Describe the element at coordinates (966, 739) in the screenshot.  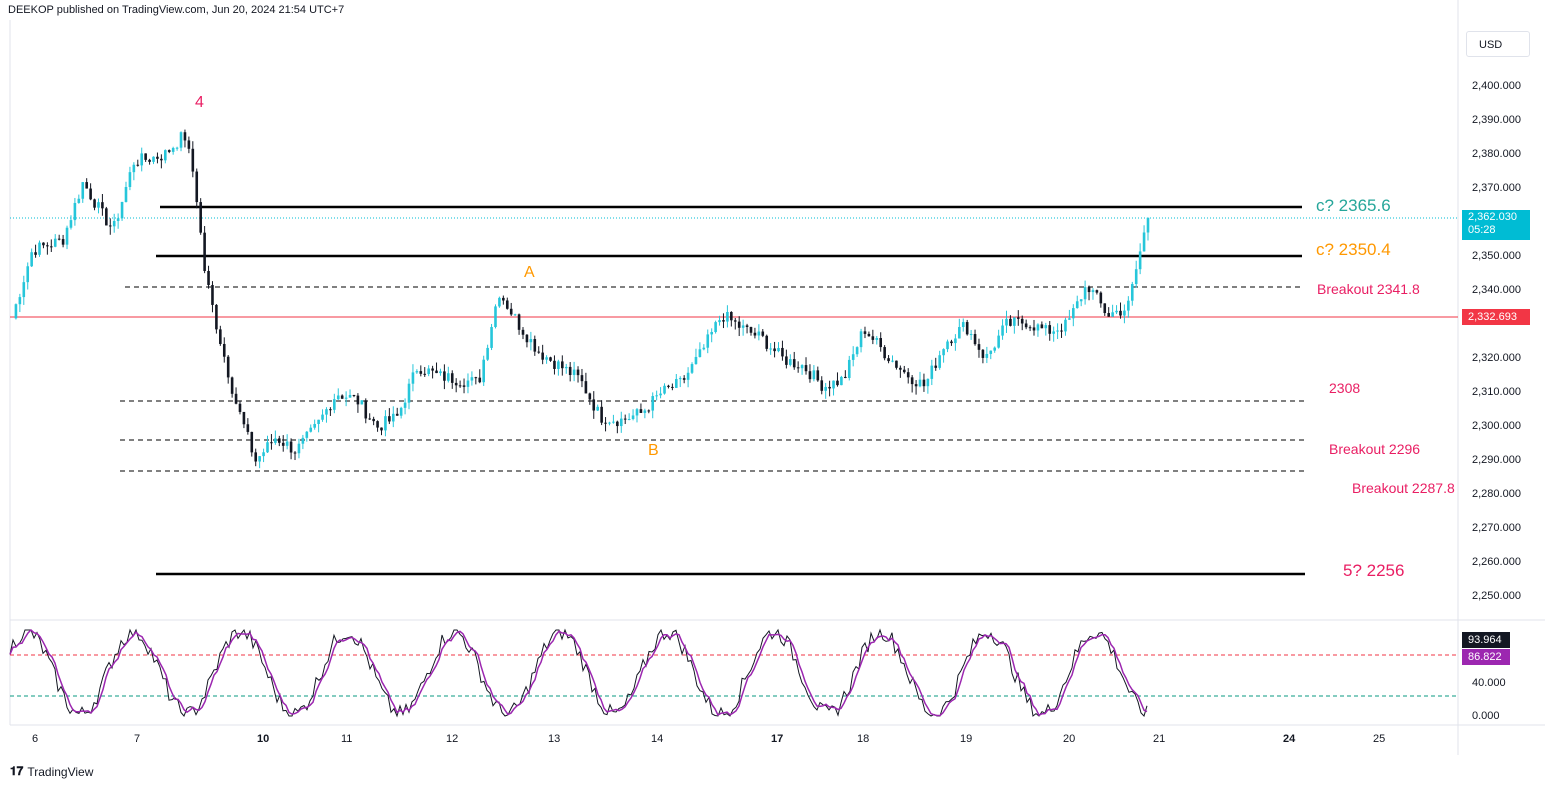
I see `date-tick: 19` at that location.